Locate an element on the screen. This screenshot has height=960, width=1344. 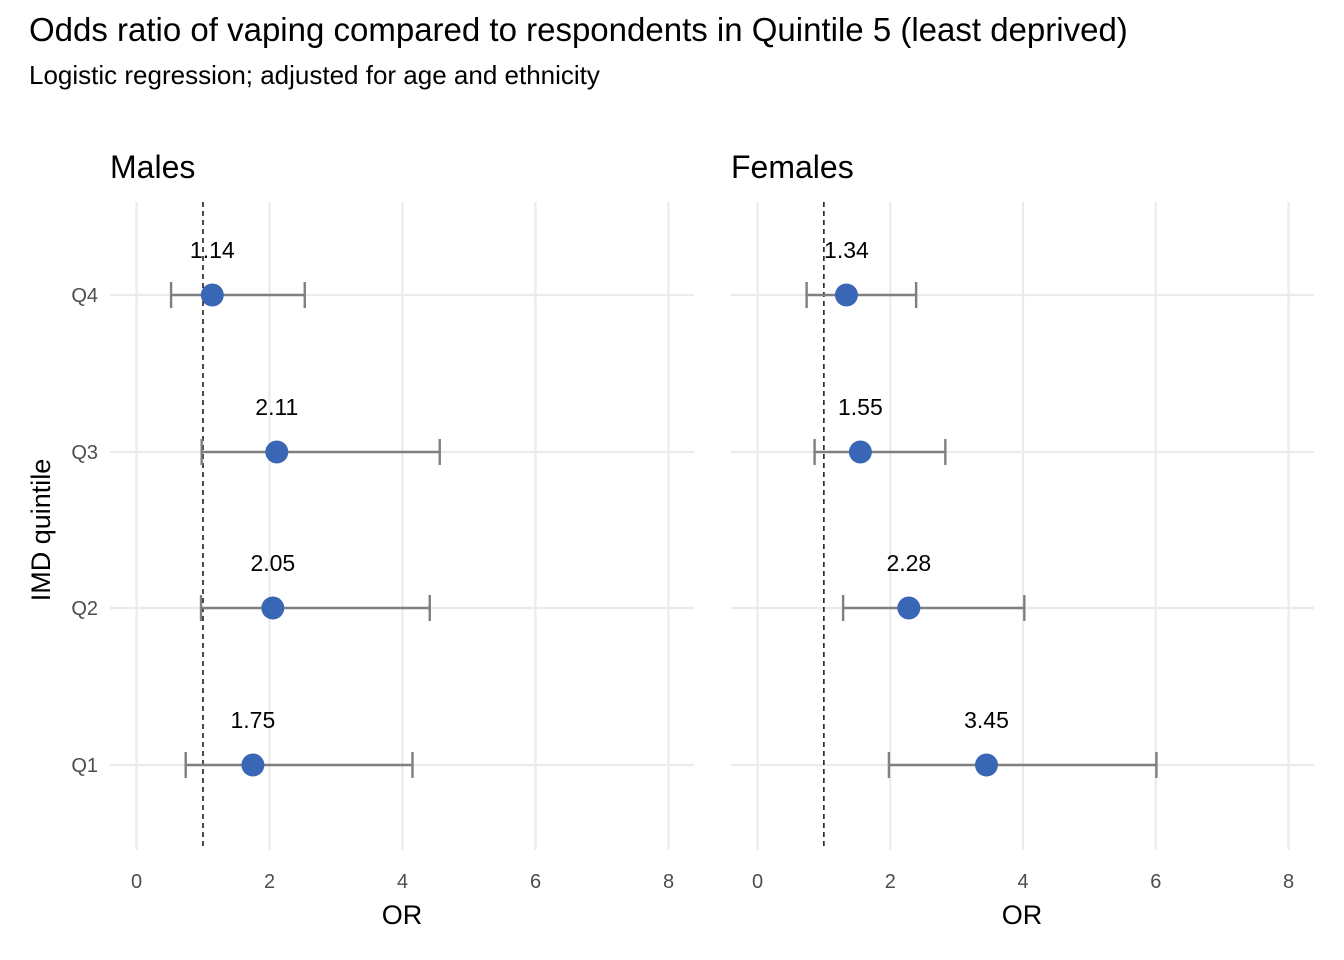
or-label: 1.75 is located at coordinates (252, 720).